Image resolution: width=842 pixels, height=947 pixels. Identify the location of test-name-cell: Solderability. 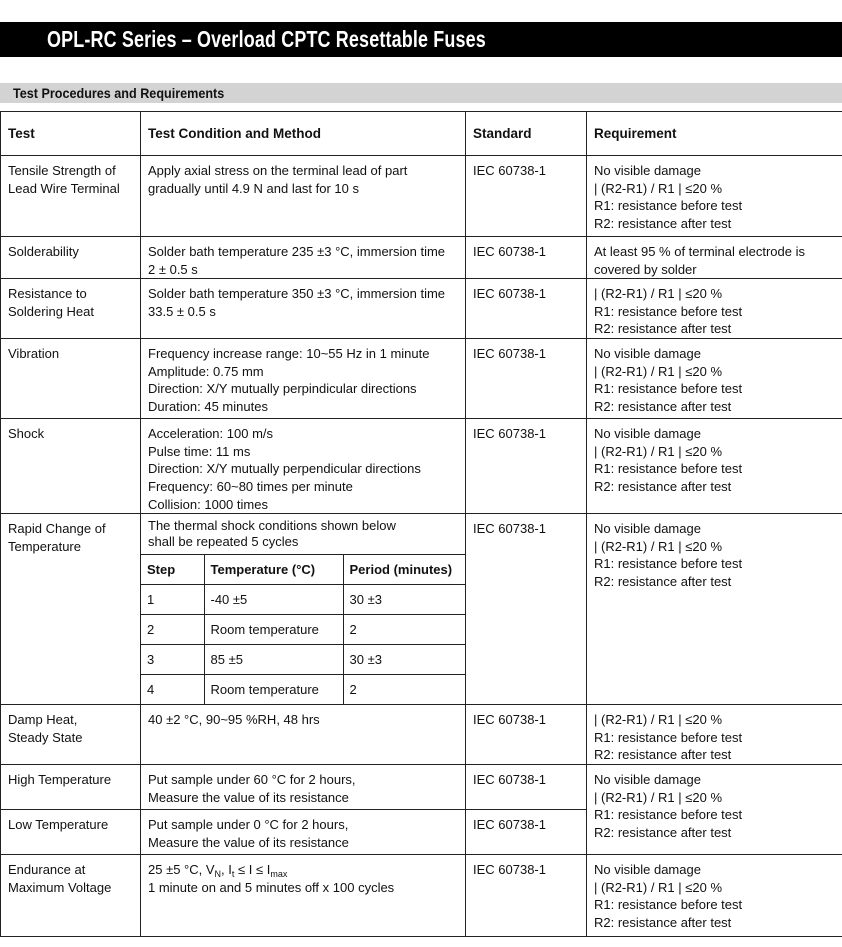
(70, 257).